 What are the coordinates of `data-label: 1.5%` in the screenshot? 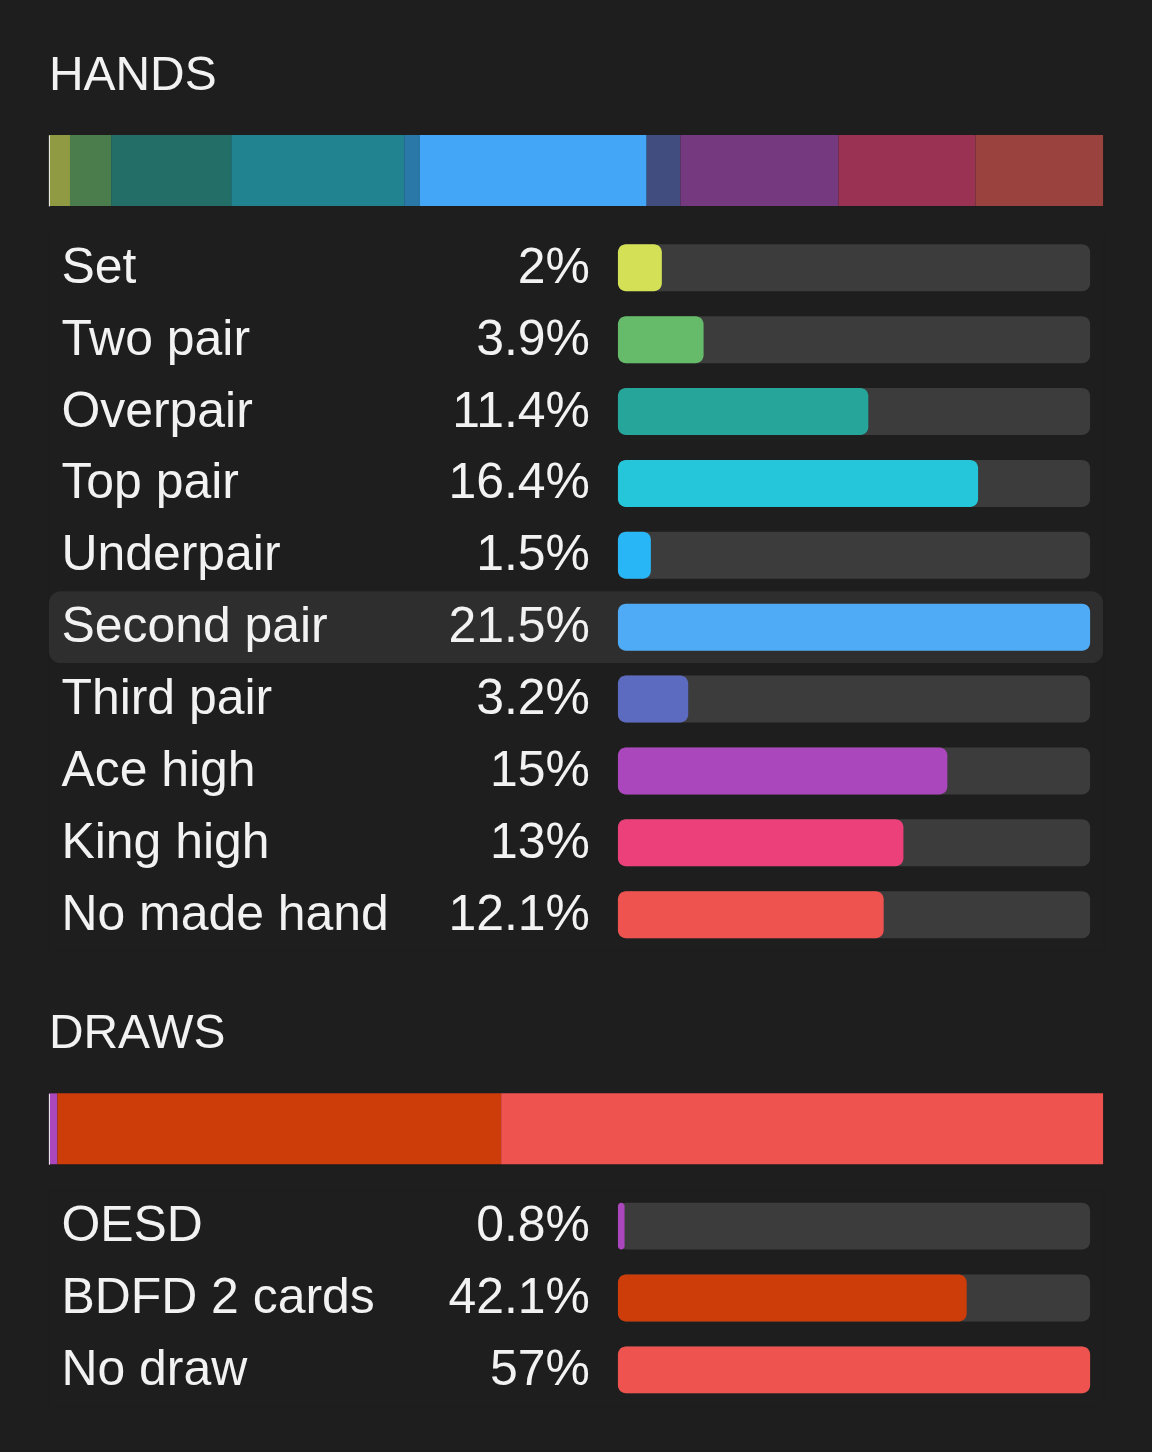 It's located at (533, 553).